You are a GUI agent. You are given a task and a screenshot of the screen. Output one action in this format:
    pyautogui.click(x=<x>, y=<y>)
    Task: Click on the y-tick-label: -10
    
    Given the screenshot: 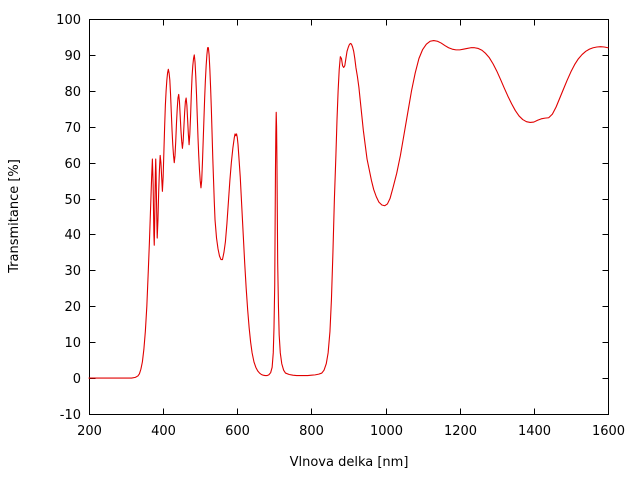 What is the action you would take?
    pyautogui.click(x=70, y=415)
    